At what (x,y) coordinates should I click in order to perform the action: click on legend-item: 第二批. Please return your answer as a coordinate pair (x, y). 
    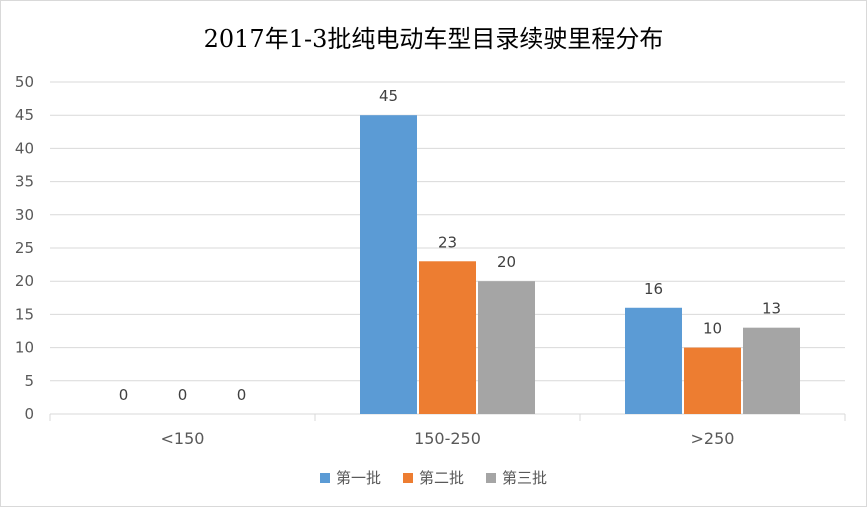
    Looking at the image, I should click on (433, 477).